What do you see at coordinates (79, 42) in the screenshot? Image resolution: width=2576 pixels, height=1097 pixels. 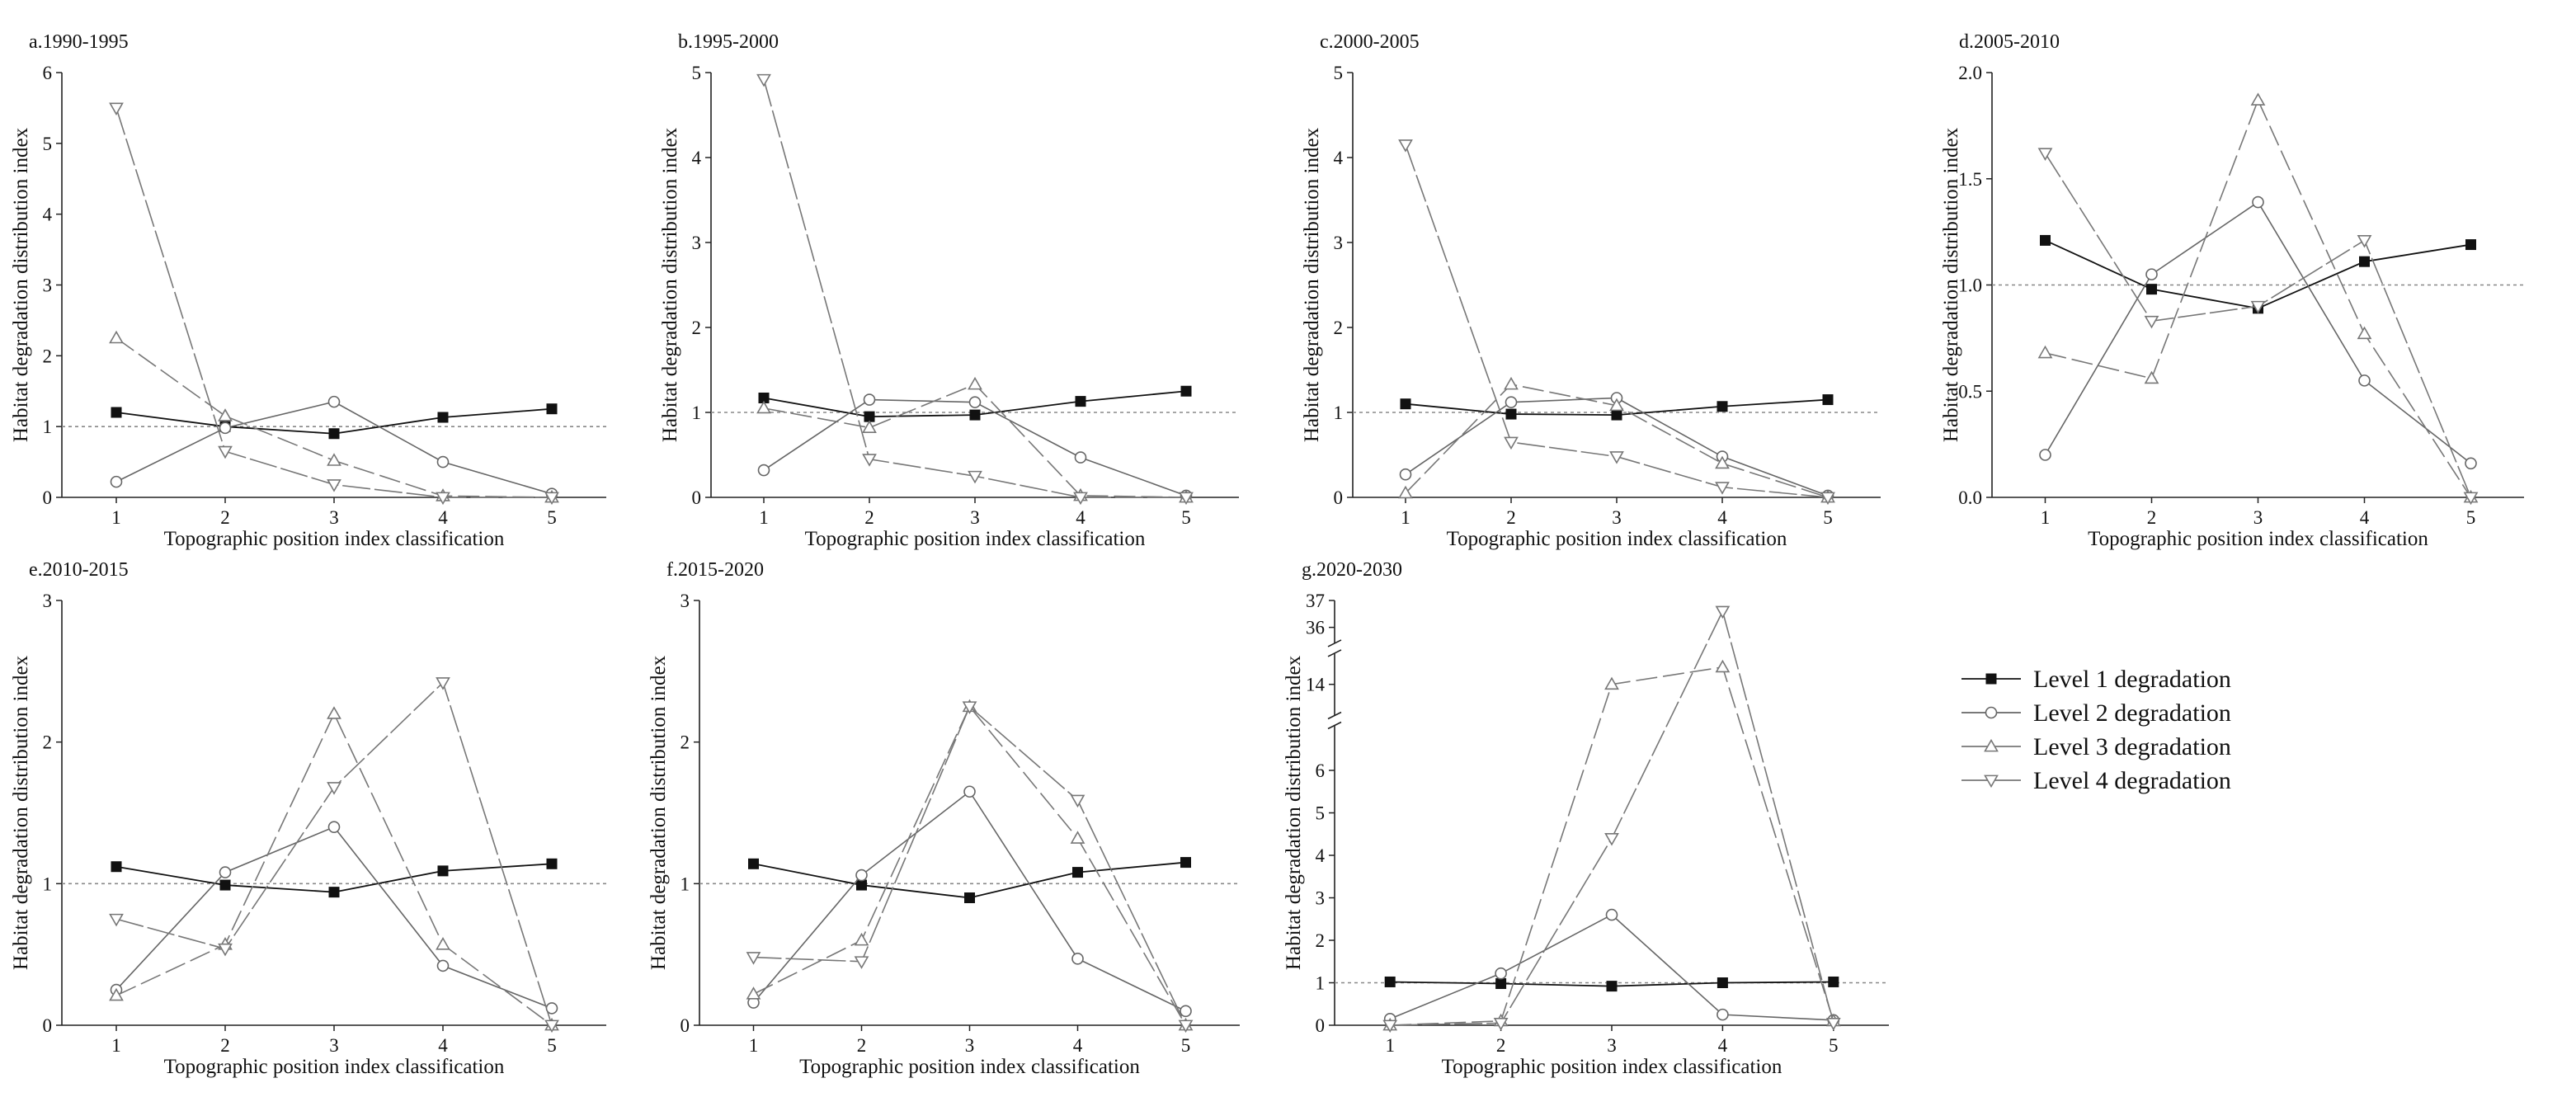 I see `panel-title: a.1990-1995` at bounding box center [79, 42].